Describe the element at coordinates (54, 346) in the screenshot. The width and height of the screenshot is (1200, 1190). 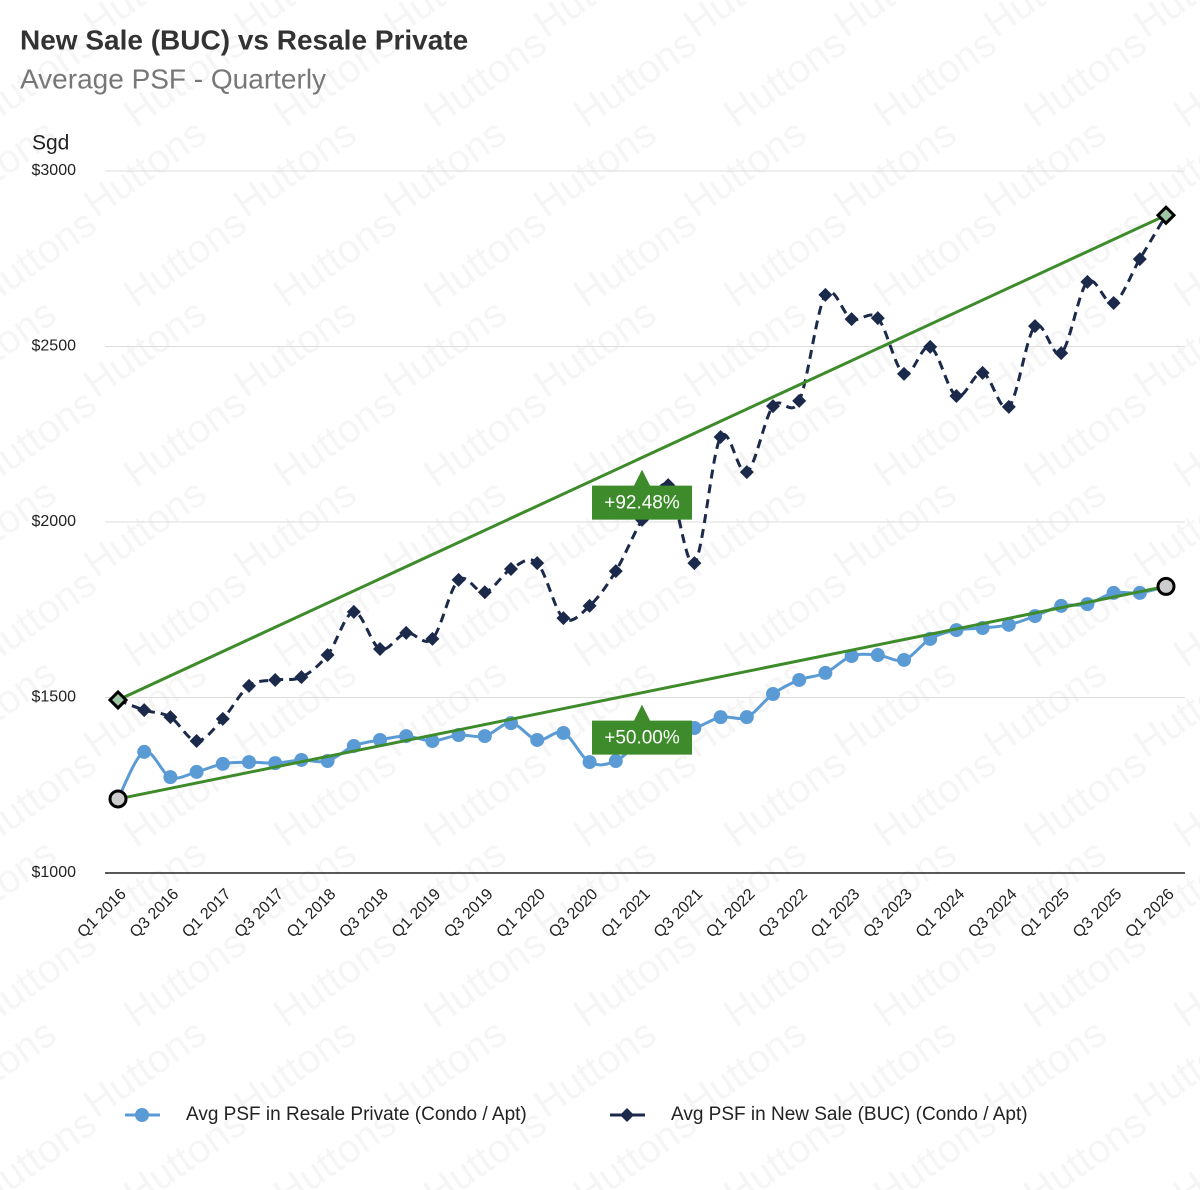
I see `y-tick-label: $2500` at that location.